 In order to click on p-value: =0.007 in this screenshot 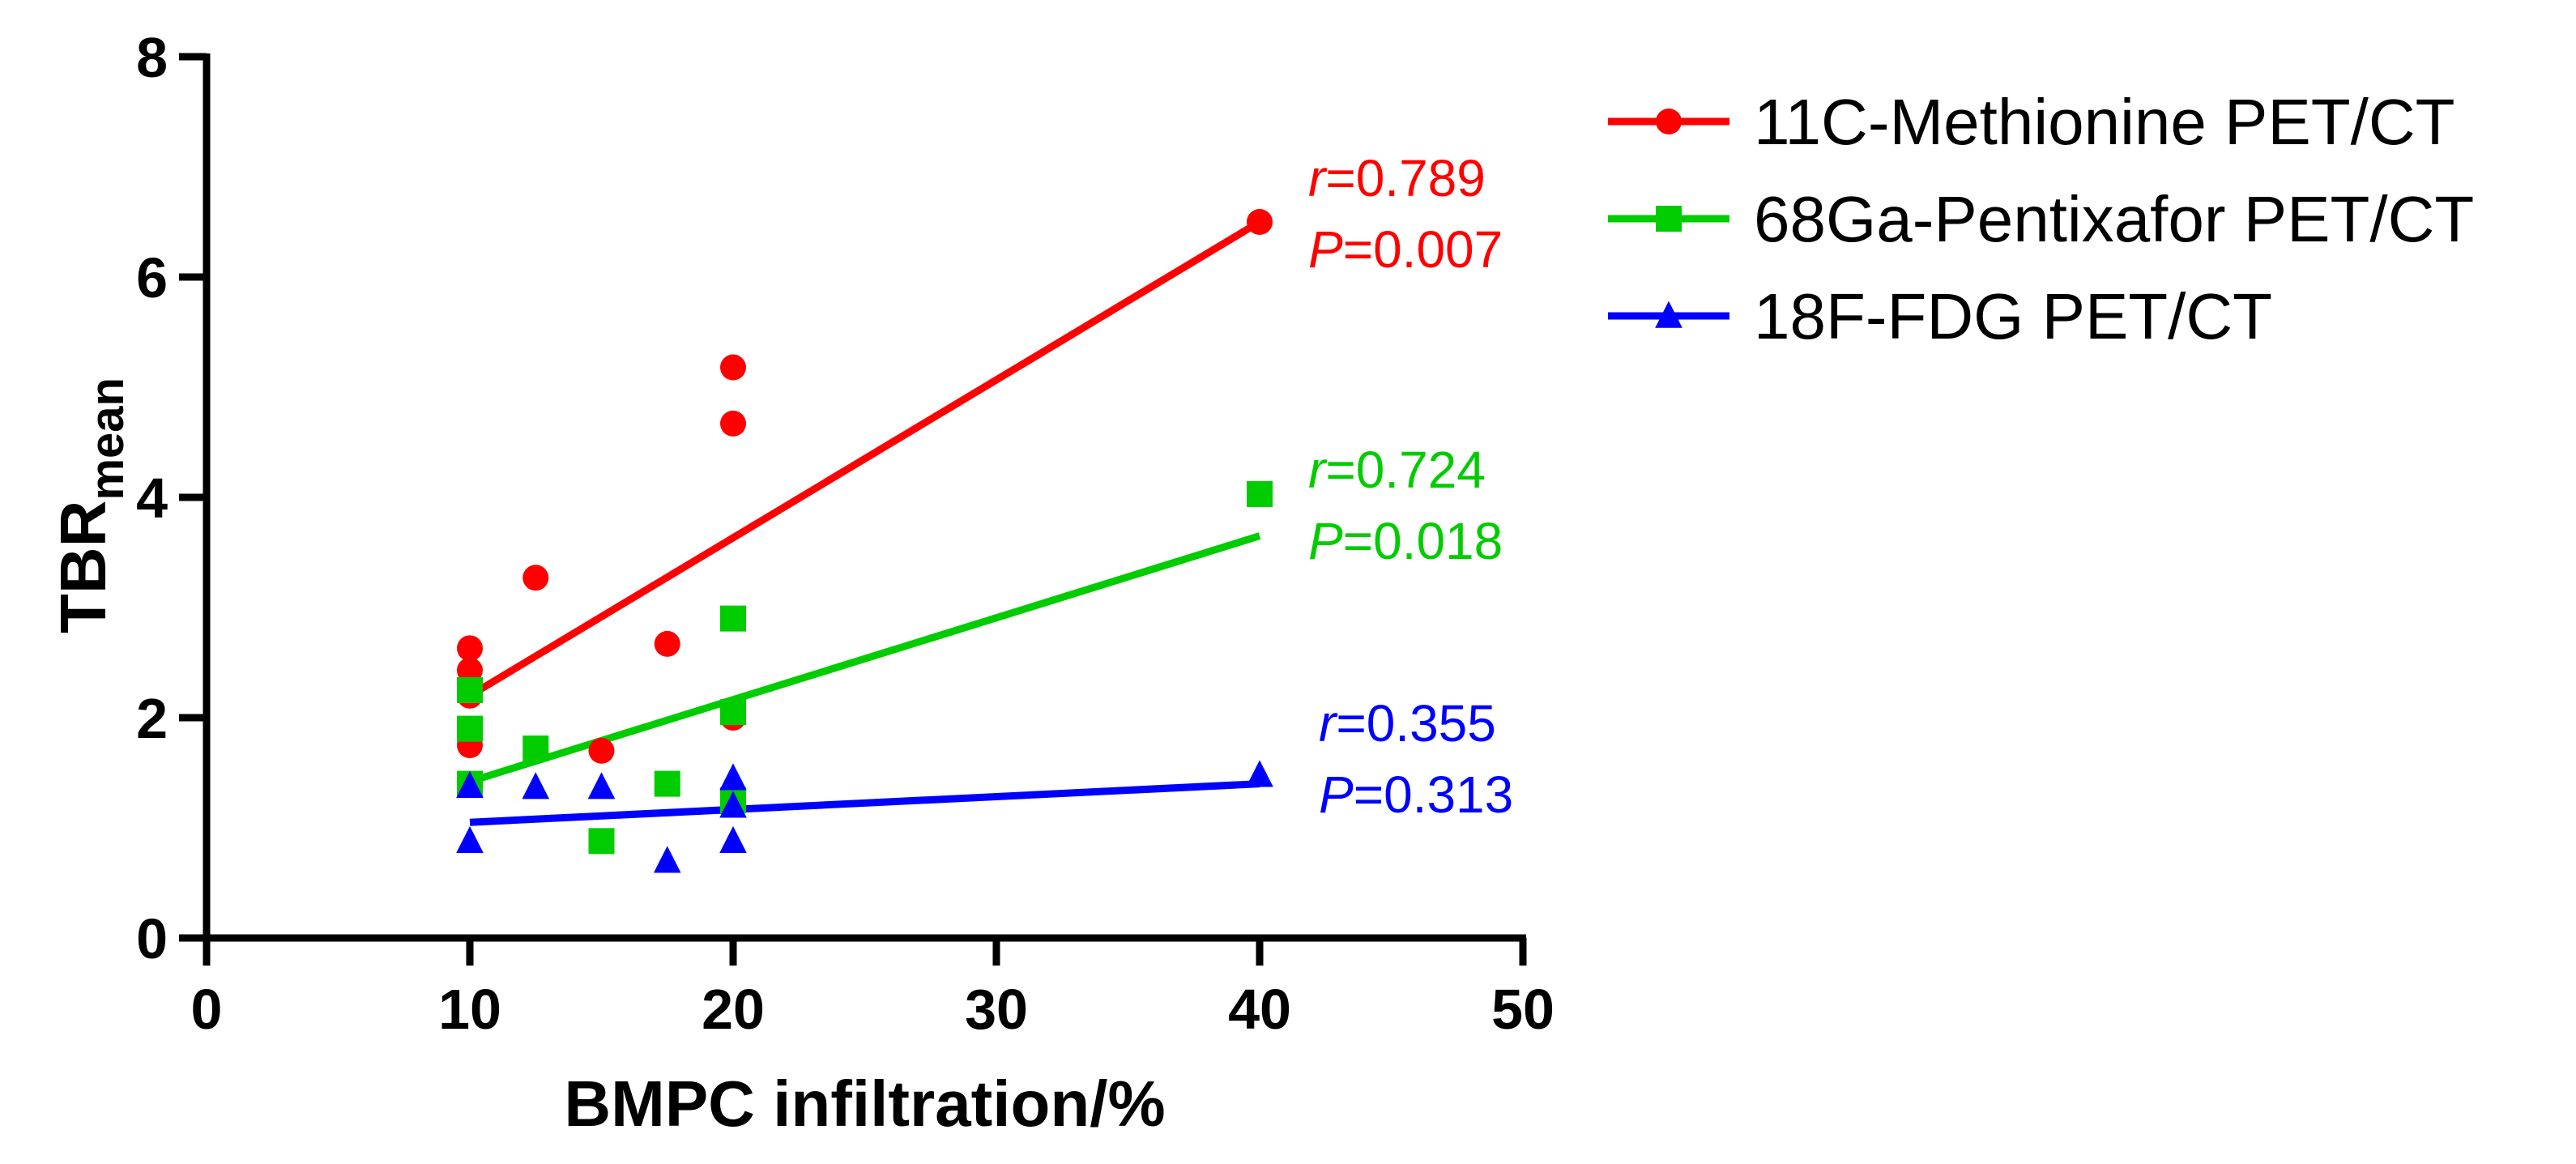, I will do `click(1423, 249)`.